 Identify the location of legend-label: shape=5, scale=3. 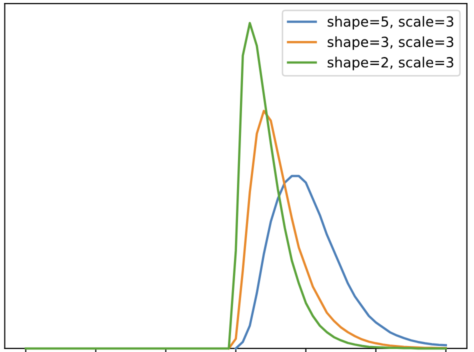
(391, 23).